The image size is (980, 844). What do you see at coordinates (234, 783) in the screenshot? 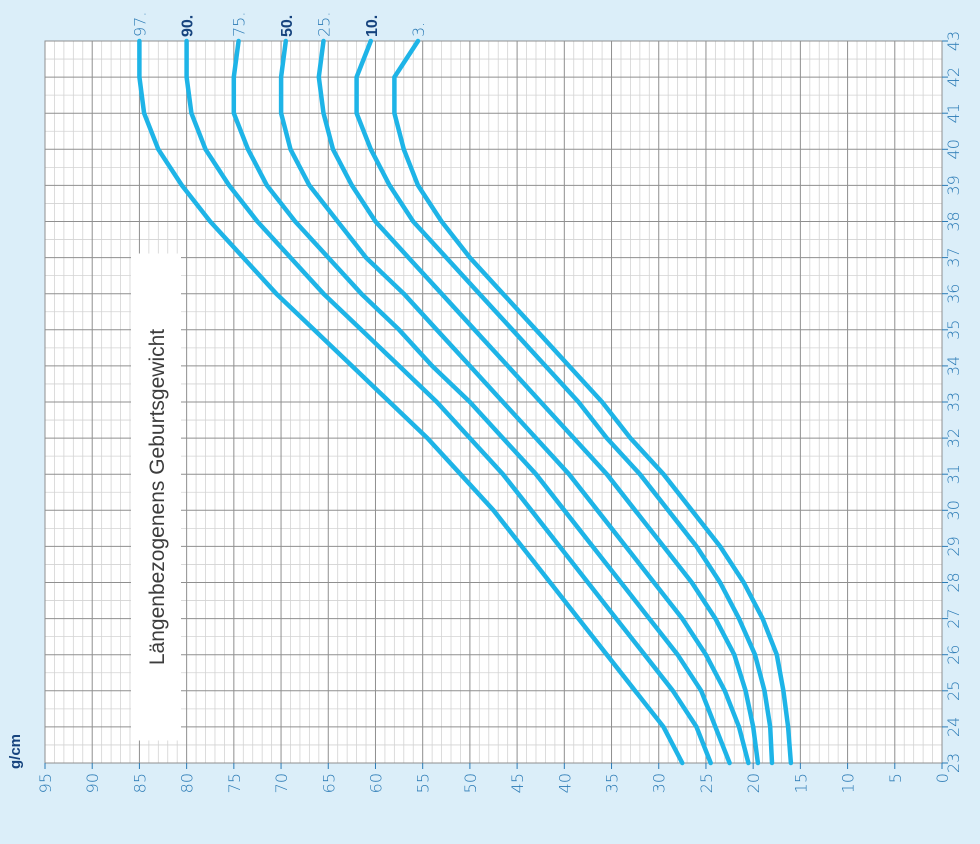
I see `value-tick-label: 75` at bounding box center [234, 783].